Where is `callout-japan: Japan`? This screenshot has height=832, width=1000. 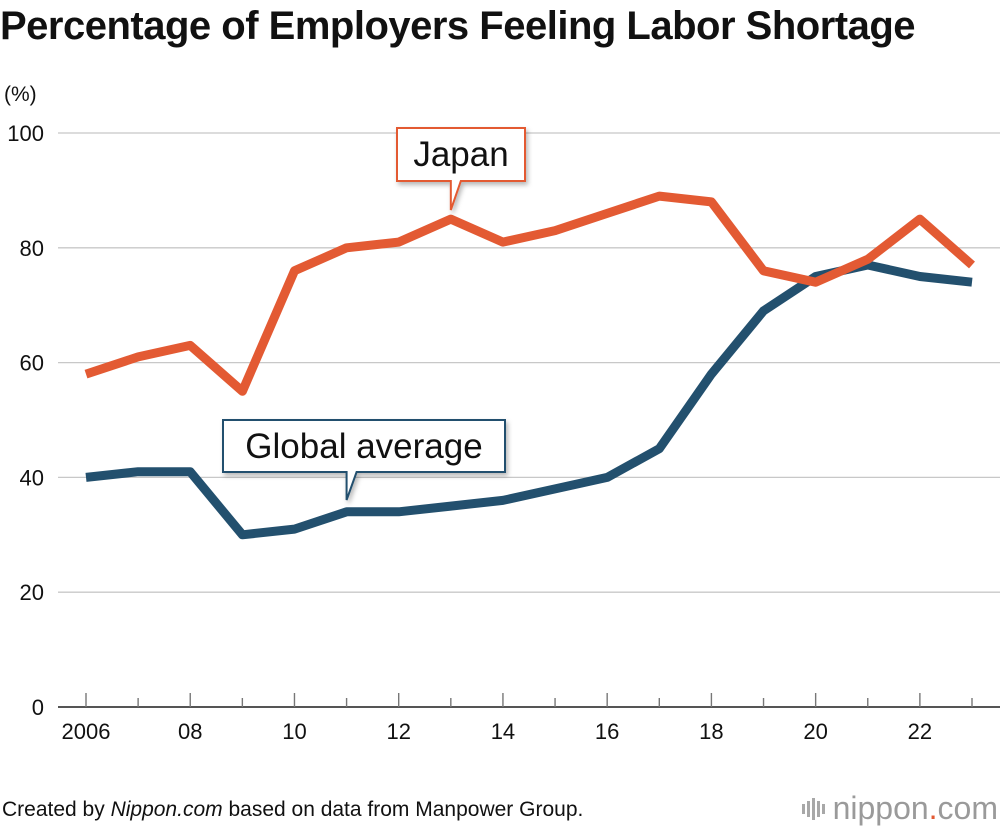 callout-japan: Japan is located at coordinates (461, 169).